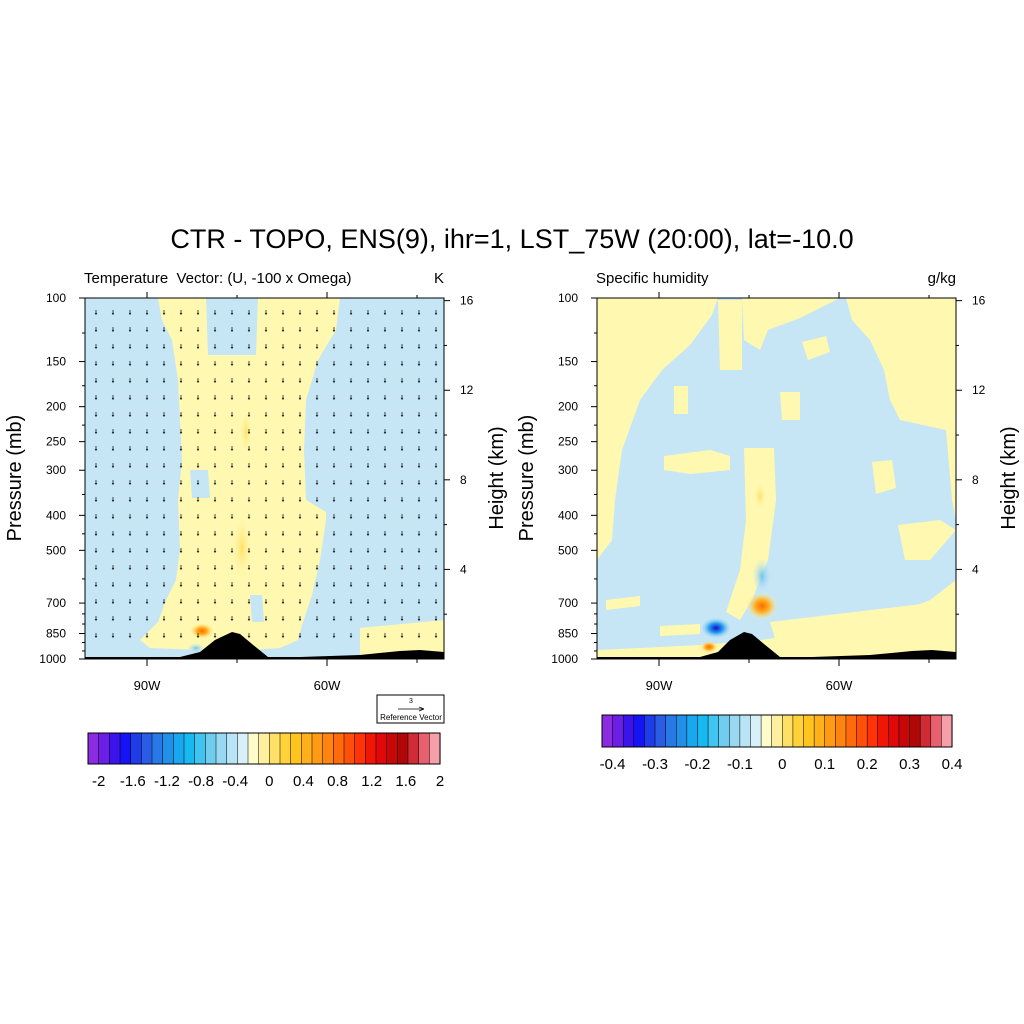  What do you see at coordinates (371, 781) in the screenshot?
I see `colorbar-tick-label: 1.2` at bounding box center [371, 781].